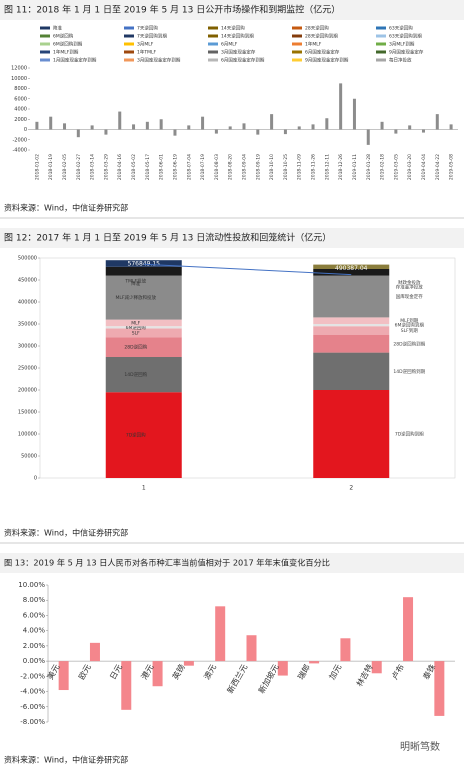 This screenshot has width=464, height=768. Describe the element at coordinates (322, 52) in the screenshot. I see `legend-label: 6月国库现金定存` at that location.